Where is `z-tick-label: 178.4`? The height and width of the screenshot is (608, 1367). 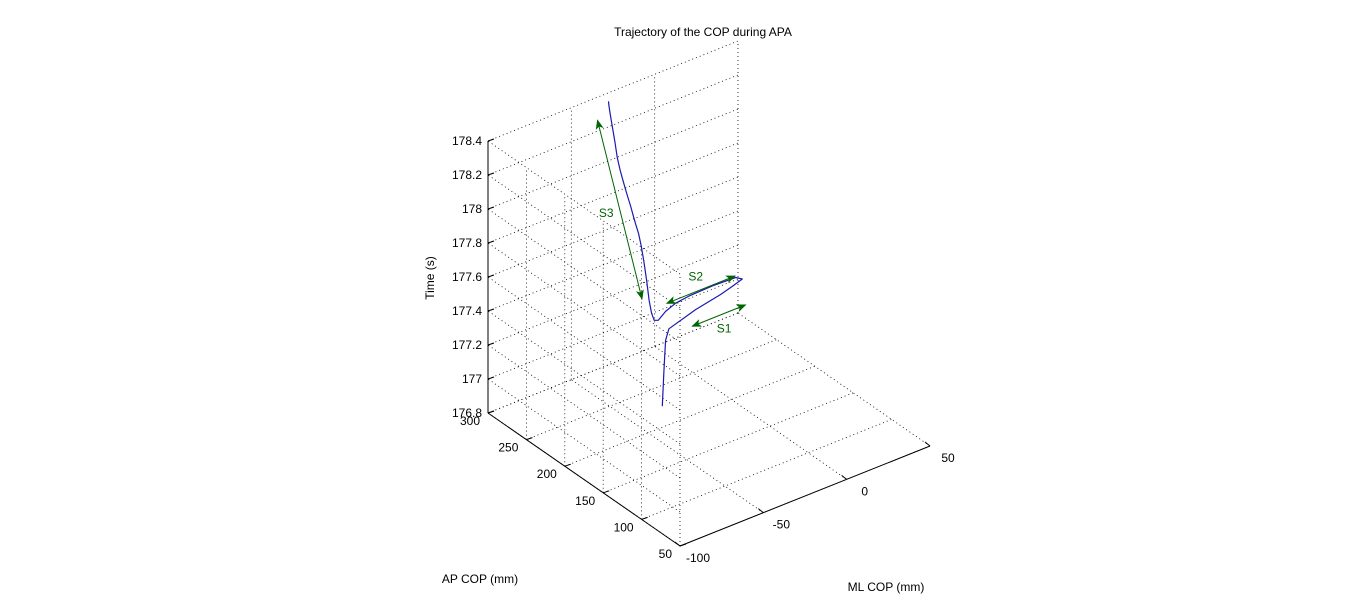
z-tick-label: 178.4 is located at coordinates (467, 141).